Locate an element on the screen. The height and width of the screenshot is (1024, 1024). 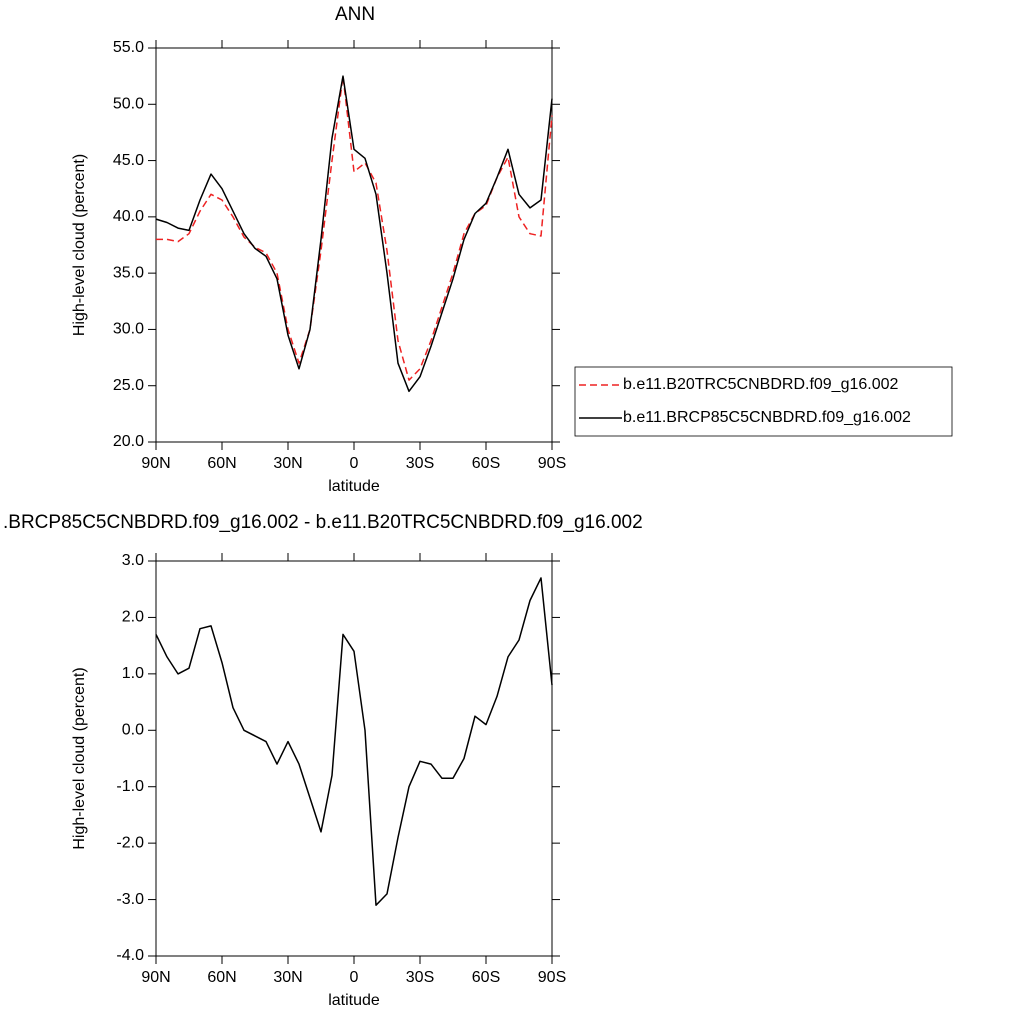
y-tick-label: -2.0 is located at coordinates (130, 842).